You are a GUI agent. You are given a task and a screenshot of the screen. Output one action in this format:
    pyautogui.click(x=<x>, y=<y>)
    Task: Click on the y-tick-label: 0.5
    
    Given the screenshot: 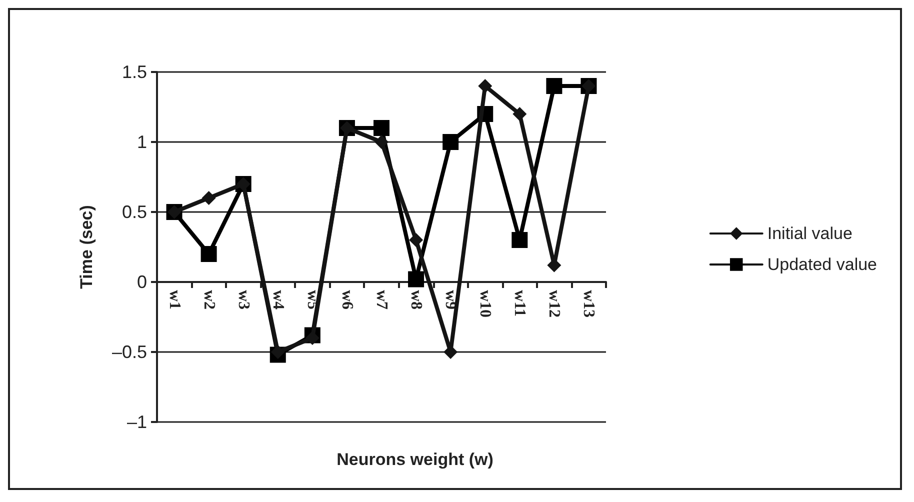 What is the action you would take?
    pyautogui.click(x=134, y=212)
    